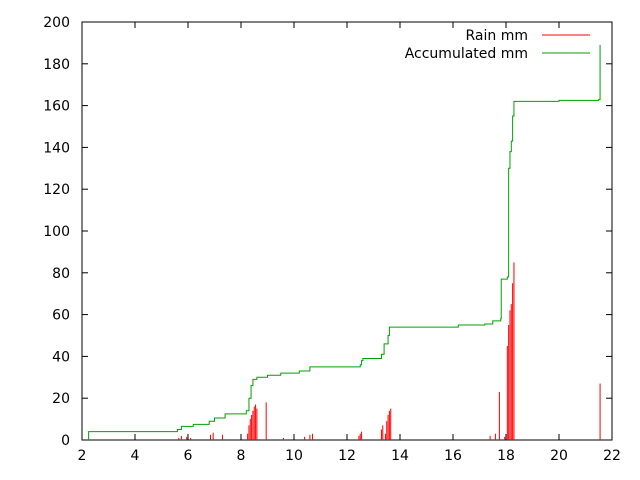 Image resolution: width=640 pixels, height=480 pixels. Describe the element at coordinates (453, 456) in the screenshot. I see `x-tick-label: 16` at that location.